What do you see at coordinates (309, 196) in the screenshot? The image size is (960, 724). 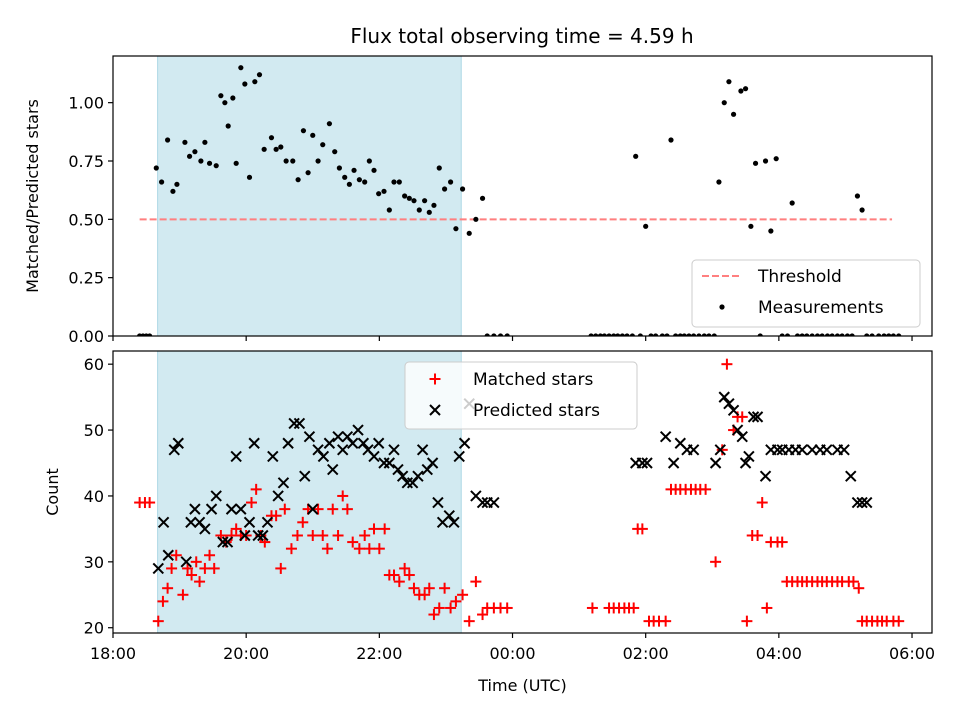 I see `top-shaded-interval` at bounding box center [309, 196].